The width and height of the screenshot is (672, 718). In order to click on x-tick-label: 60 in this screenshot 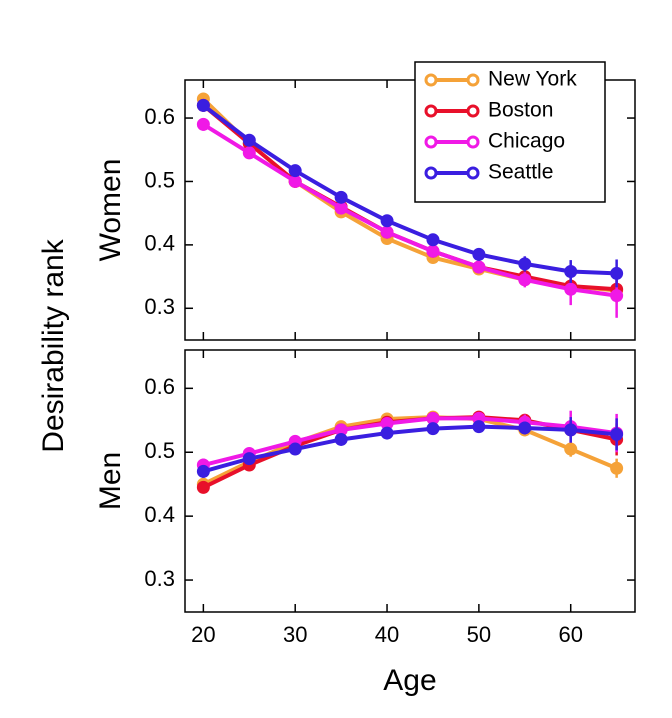, I will do `click(570, 634)`.